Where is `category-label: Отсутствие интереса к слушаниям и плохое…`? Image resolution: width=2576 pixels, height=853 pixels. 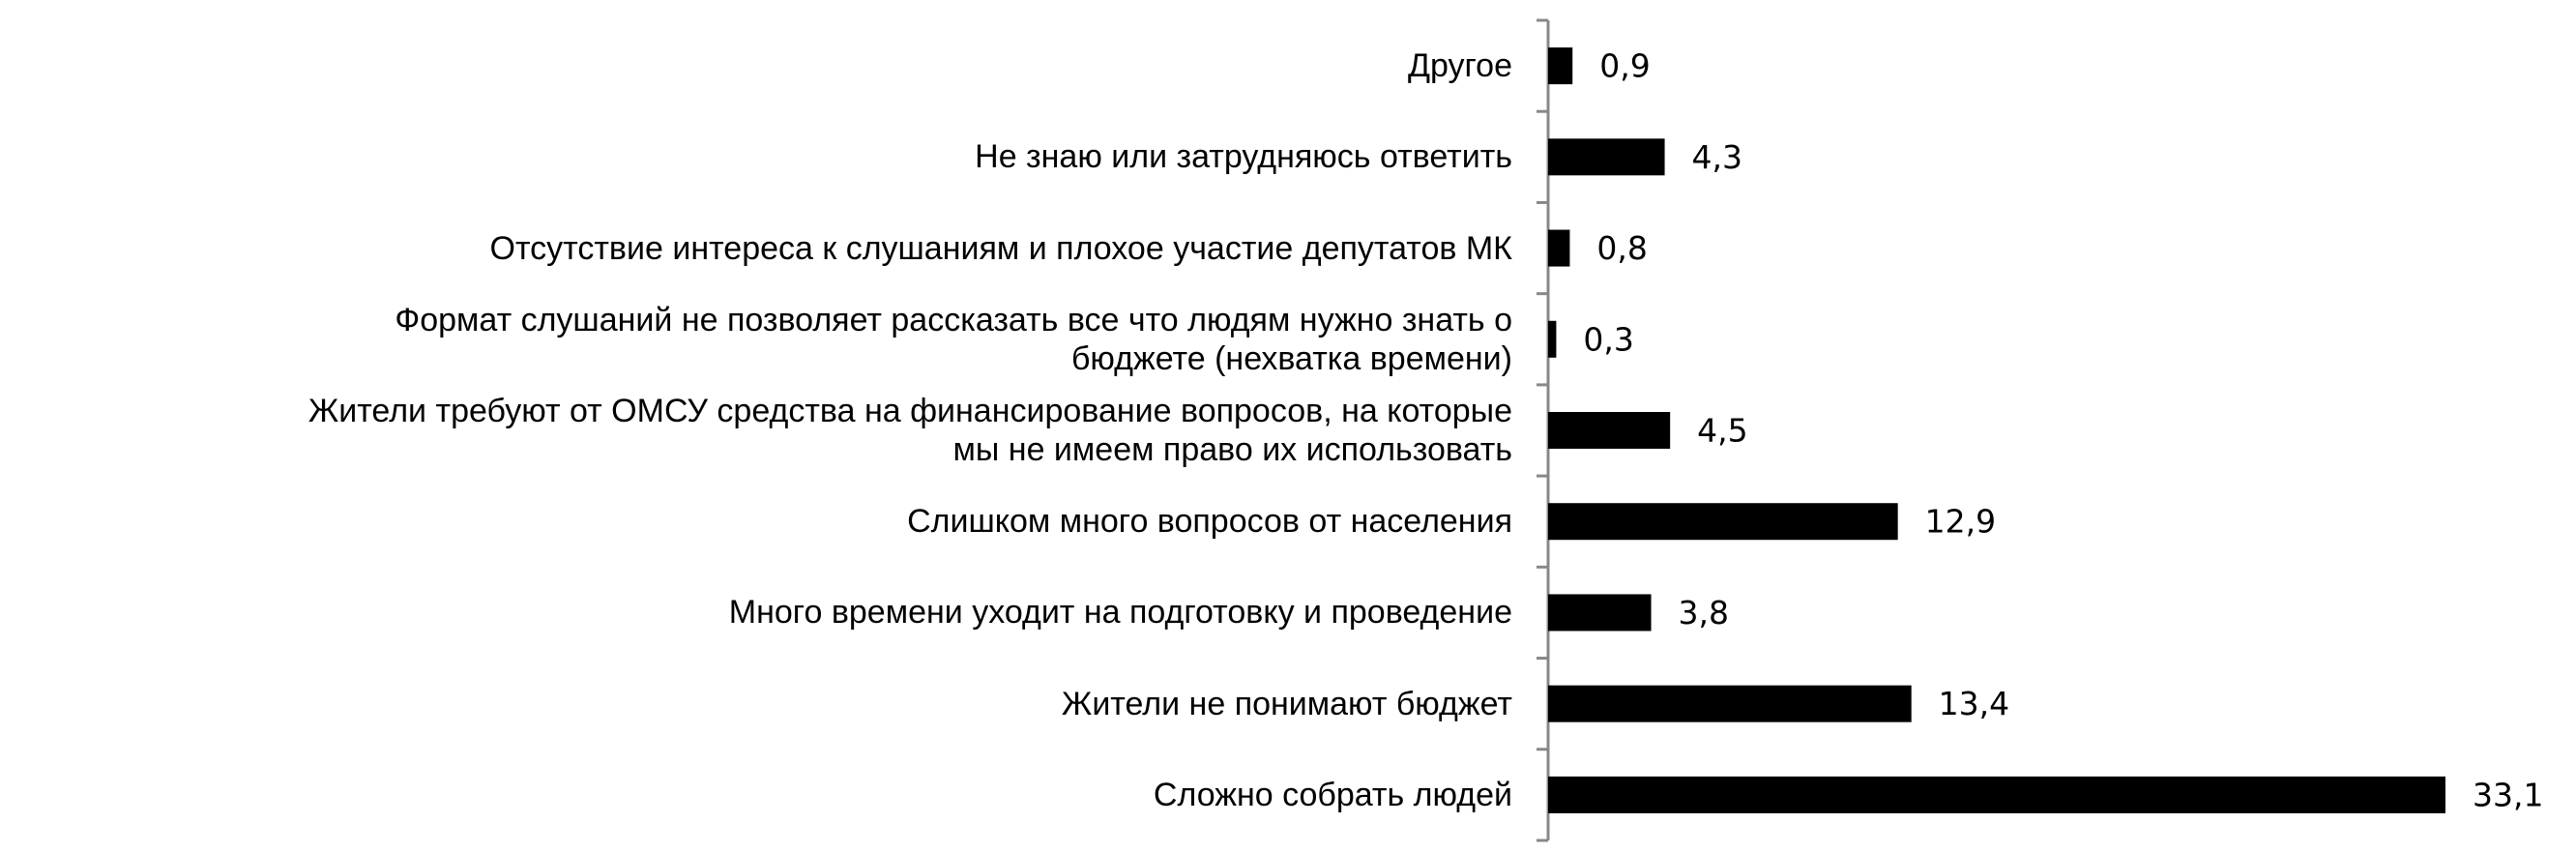
category-label: Отсутствие интереса к слушаниям и плохое… is located at coordinates (1000, 248).